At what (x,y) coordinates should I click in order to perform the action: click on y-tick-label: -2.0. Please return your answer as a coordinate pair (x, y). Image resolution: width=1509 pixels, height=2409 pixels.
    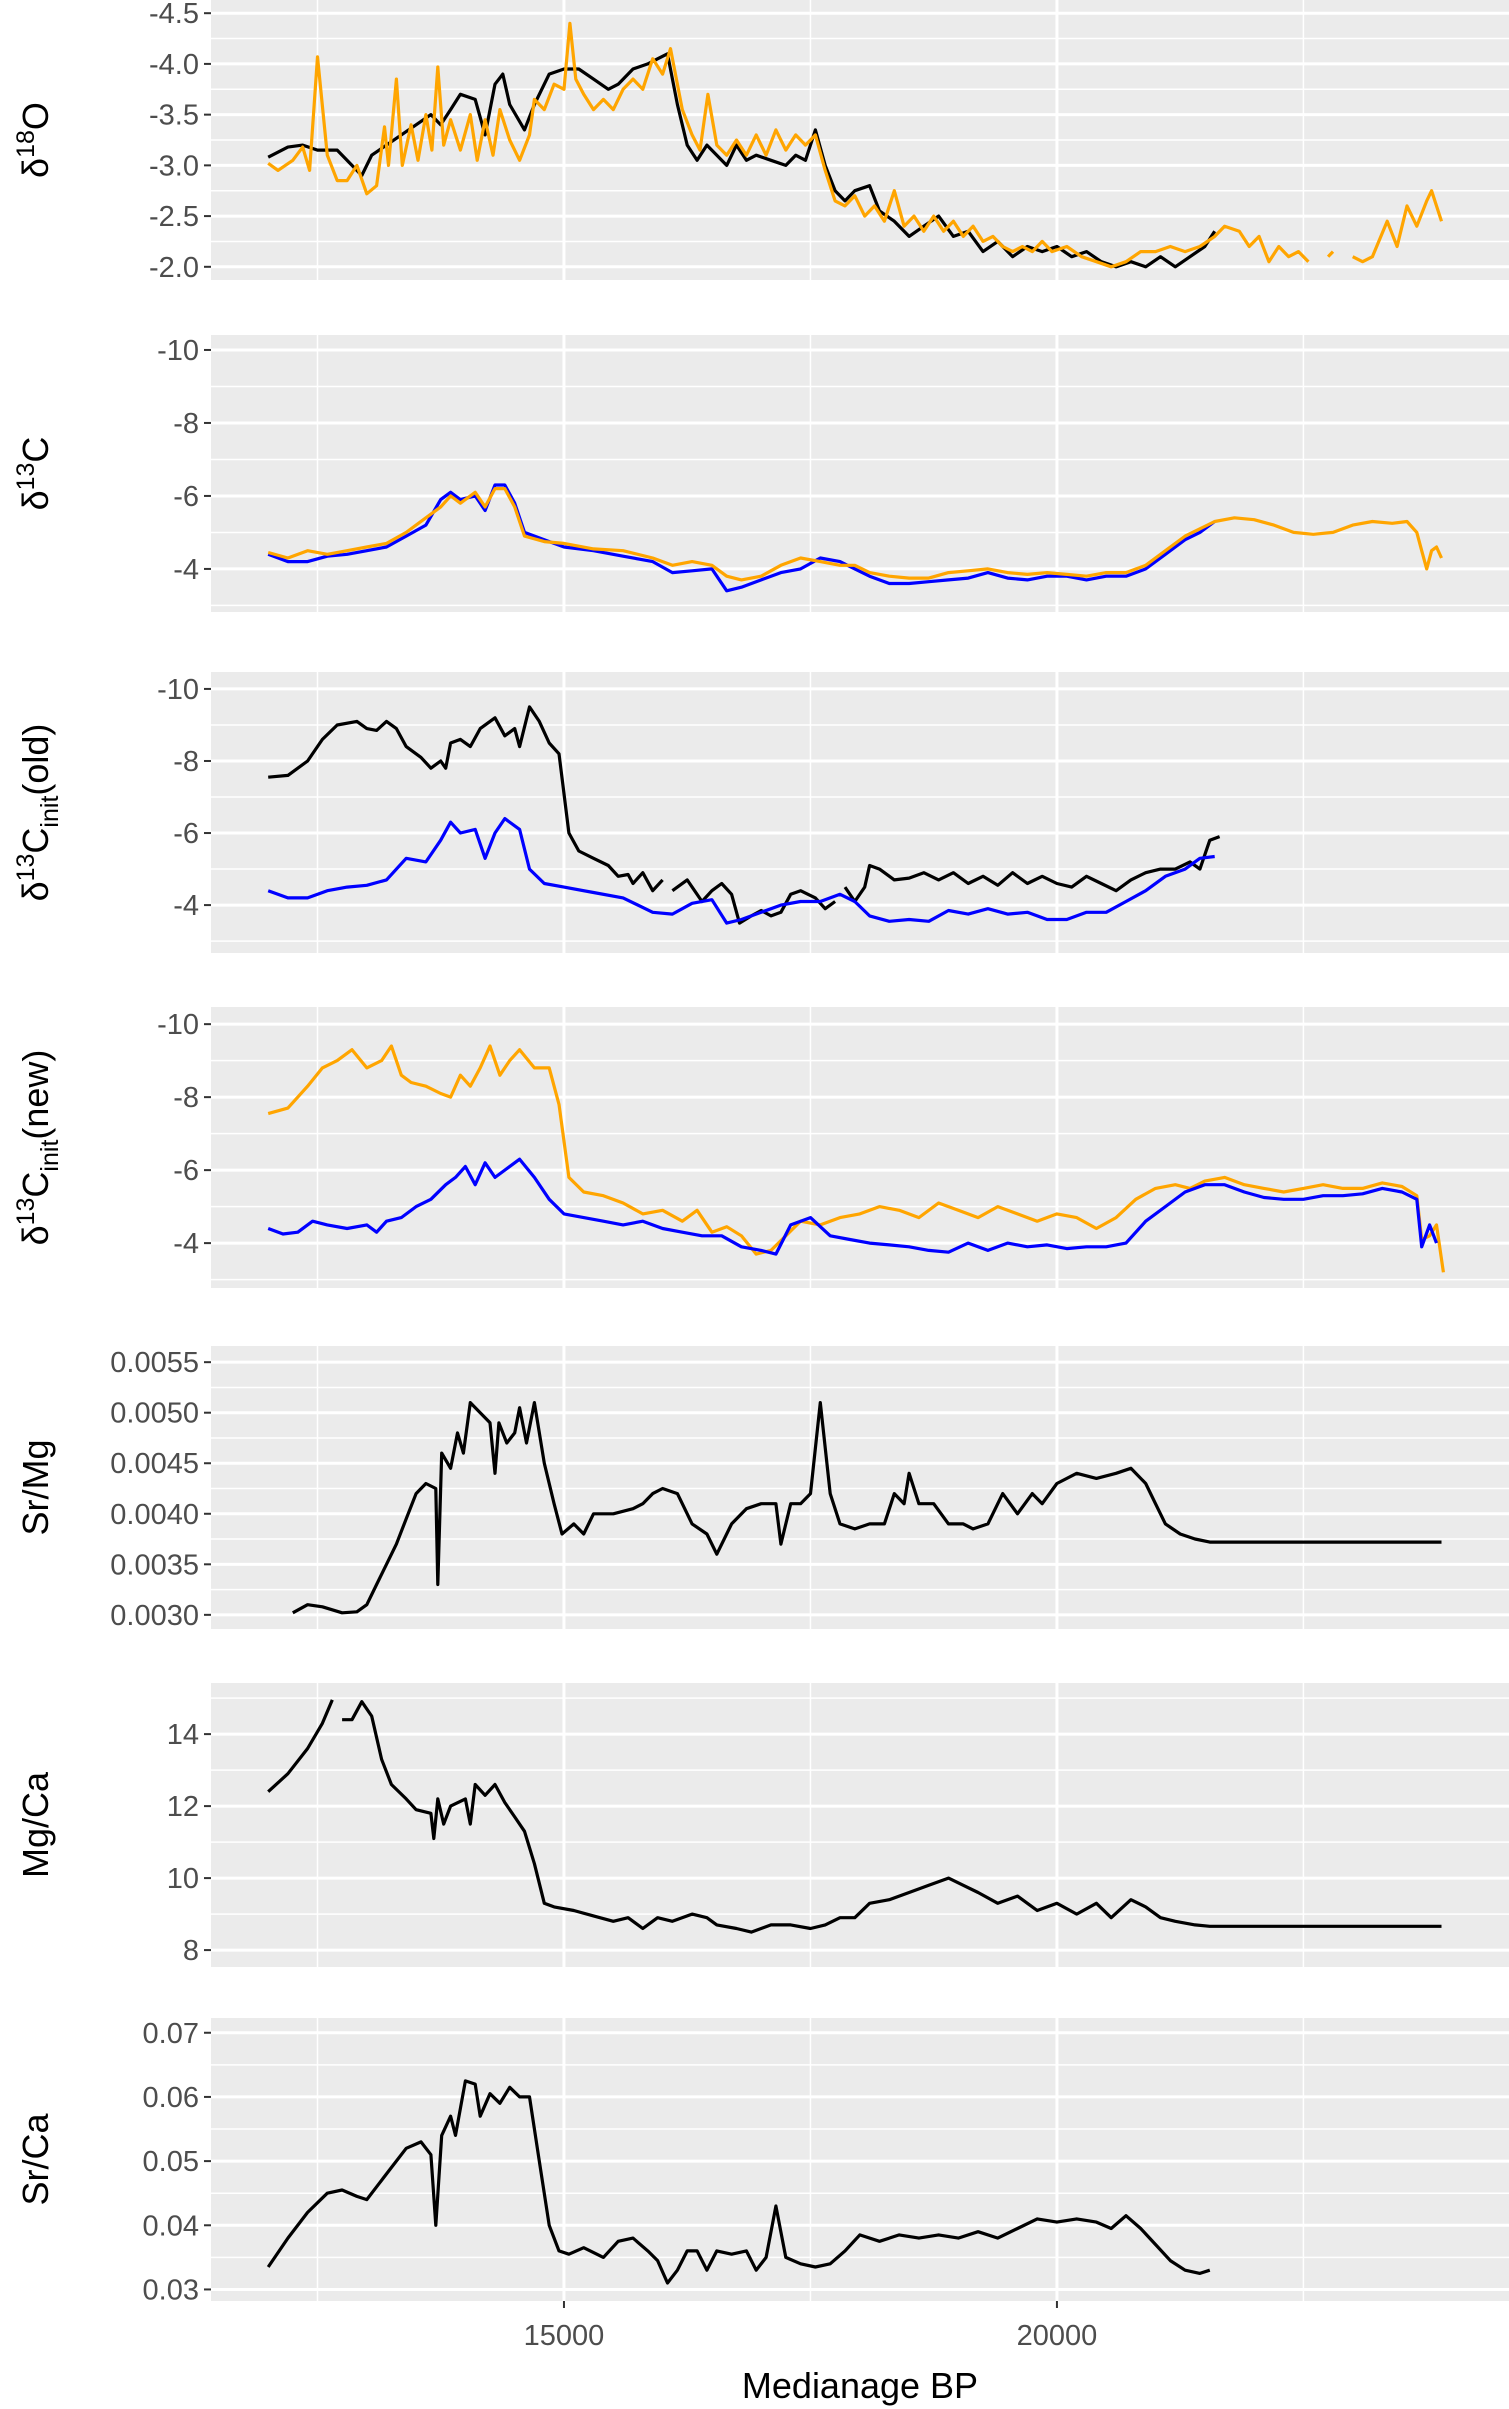
    Looking at the image, I should click on (174, 268).